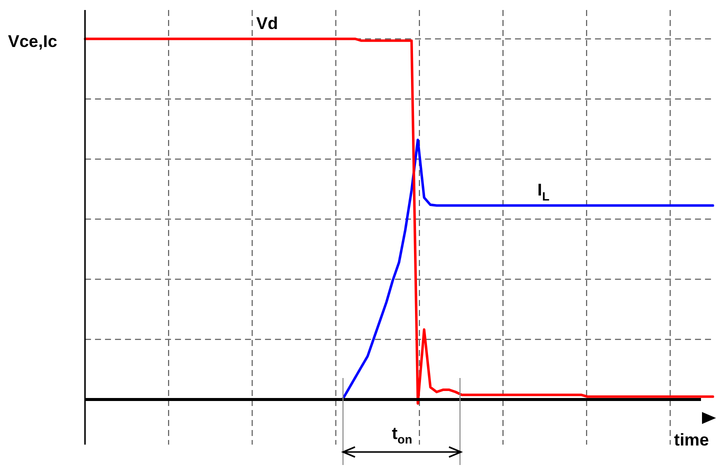  What do you see at coordinates (33, 41) in the screenshot?
I see `y-axis-title: Vce,Ic` at bounding box center [33, 41].